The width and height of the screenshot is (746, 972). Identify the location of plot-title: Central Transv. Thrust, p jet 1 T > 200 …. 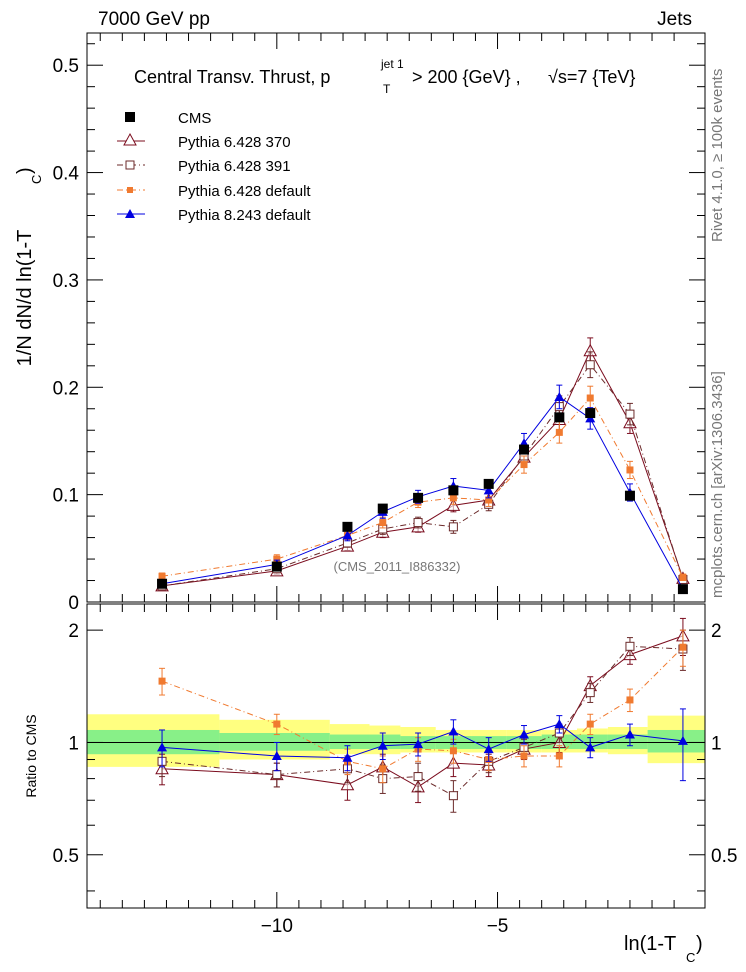
(384, 76).